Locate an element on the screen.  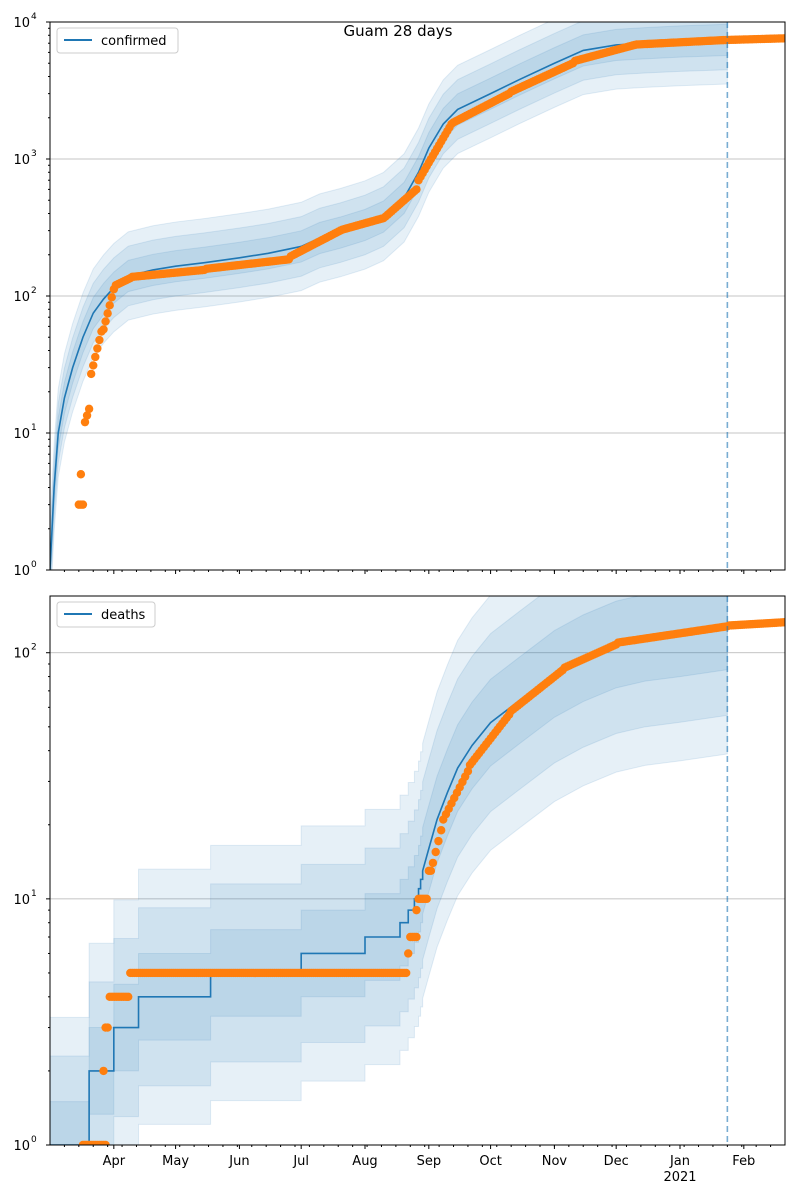
confirmed-y-tick-exponent: 3 is located at coordinates (34, 154).